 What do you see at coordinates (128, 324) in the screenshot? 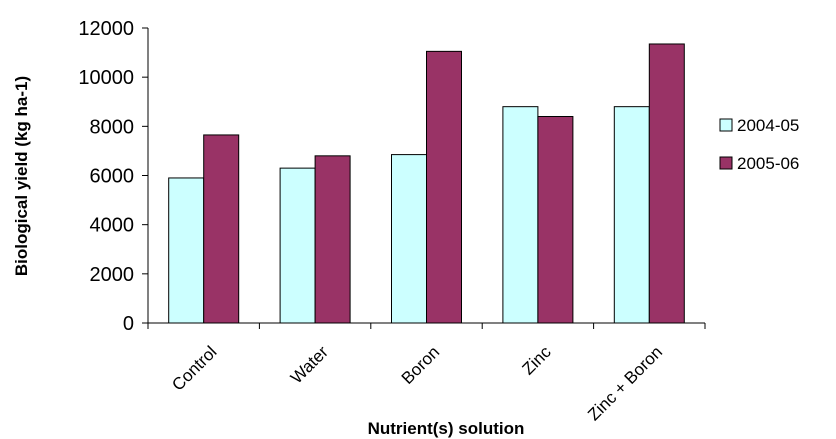
I see `y-tick-label: 0` at bounding box center [128, 324].